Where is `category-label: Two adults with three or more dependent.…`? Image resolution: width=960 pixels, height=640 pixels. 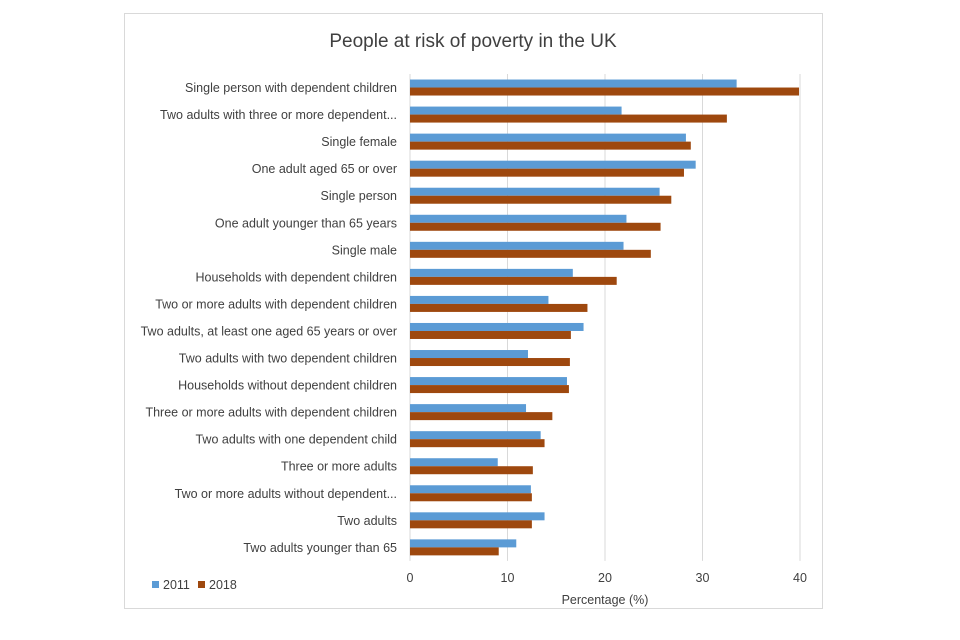
category-label: Two adults with three or more dependent.… is located at coordinates (278, 115).